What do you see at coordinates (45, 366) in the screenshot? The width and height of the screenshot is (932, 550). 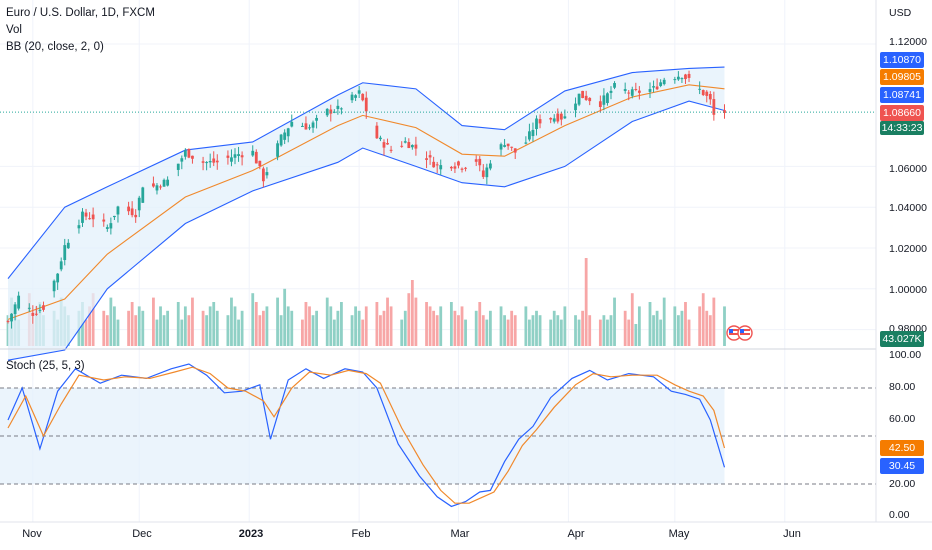 I see `stoch-legend: Stoch (25, 5, 3)` at bounding box center [45, 366].